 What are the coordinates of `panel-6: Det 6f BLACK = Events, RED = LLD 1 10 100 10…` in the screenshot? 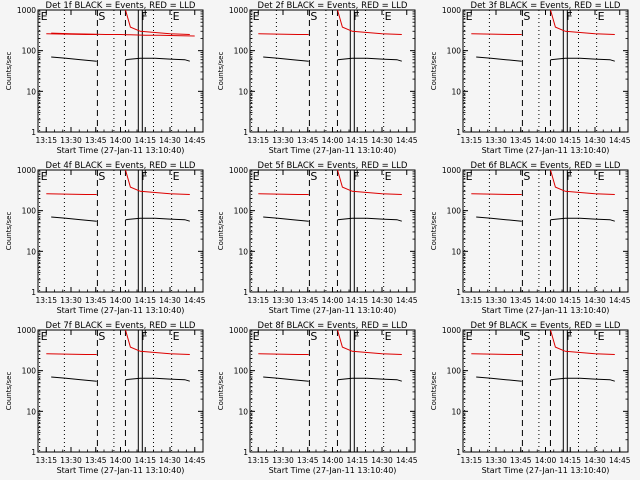 It's located at (530, 238).